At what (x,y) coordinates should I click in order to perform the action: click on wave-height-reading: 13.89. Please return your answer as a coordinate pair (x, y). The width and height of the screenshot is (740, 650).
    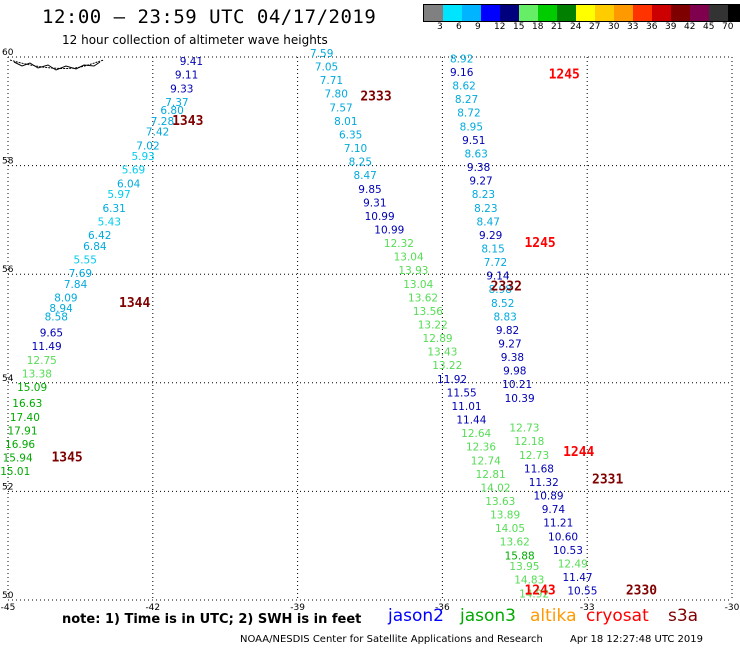
    Looking at the image, I should click on (505, 516).